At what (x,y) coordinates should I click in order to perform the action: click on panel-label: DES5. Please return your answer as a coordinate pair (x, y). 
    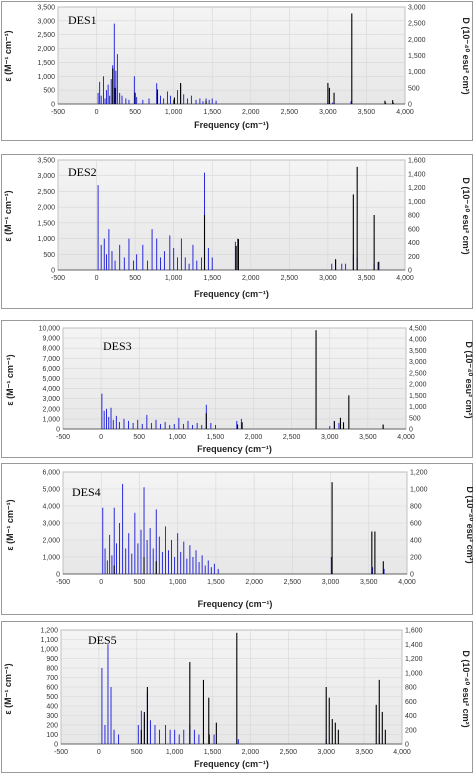
    Looking at the image, I should click on (102, 640).